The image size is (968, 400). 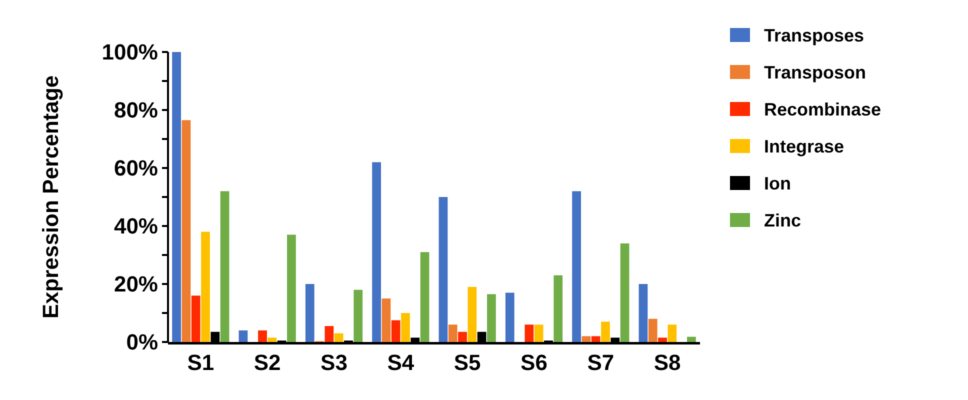 I want to click on legend-label: Zinc, so click(x=783, y=220).